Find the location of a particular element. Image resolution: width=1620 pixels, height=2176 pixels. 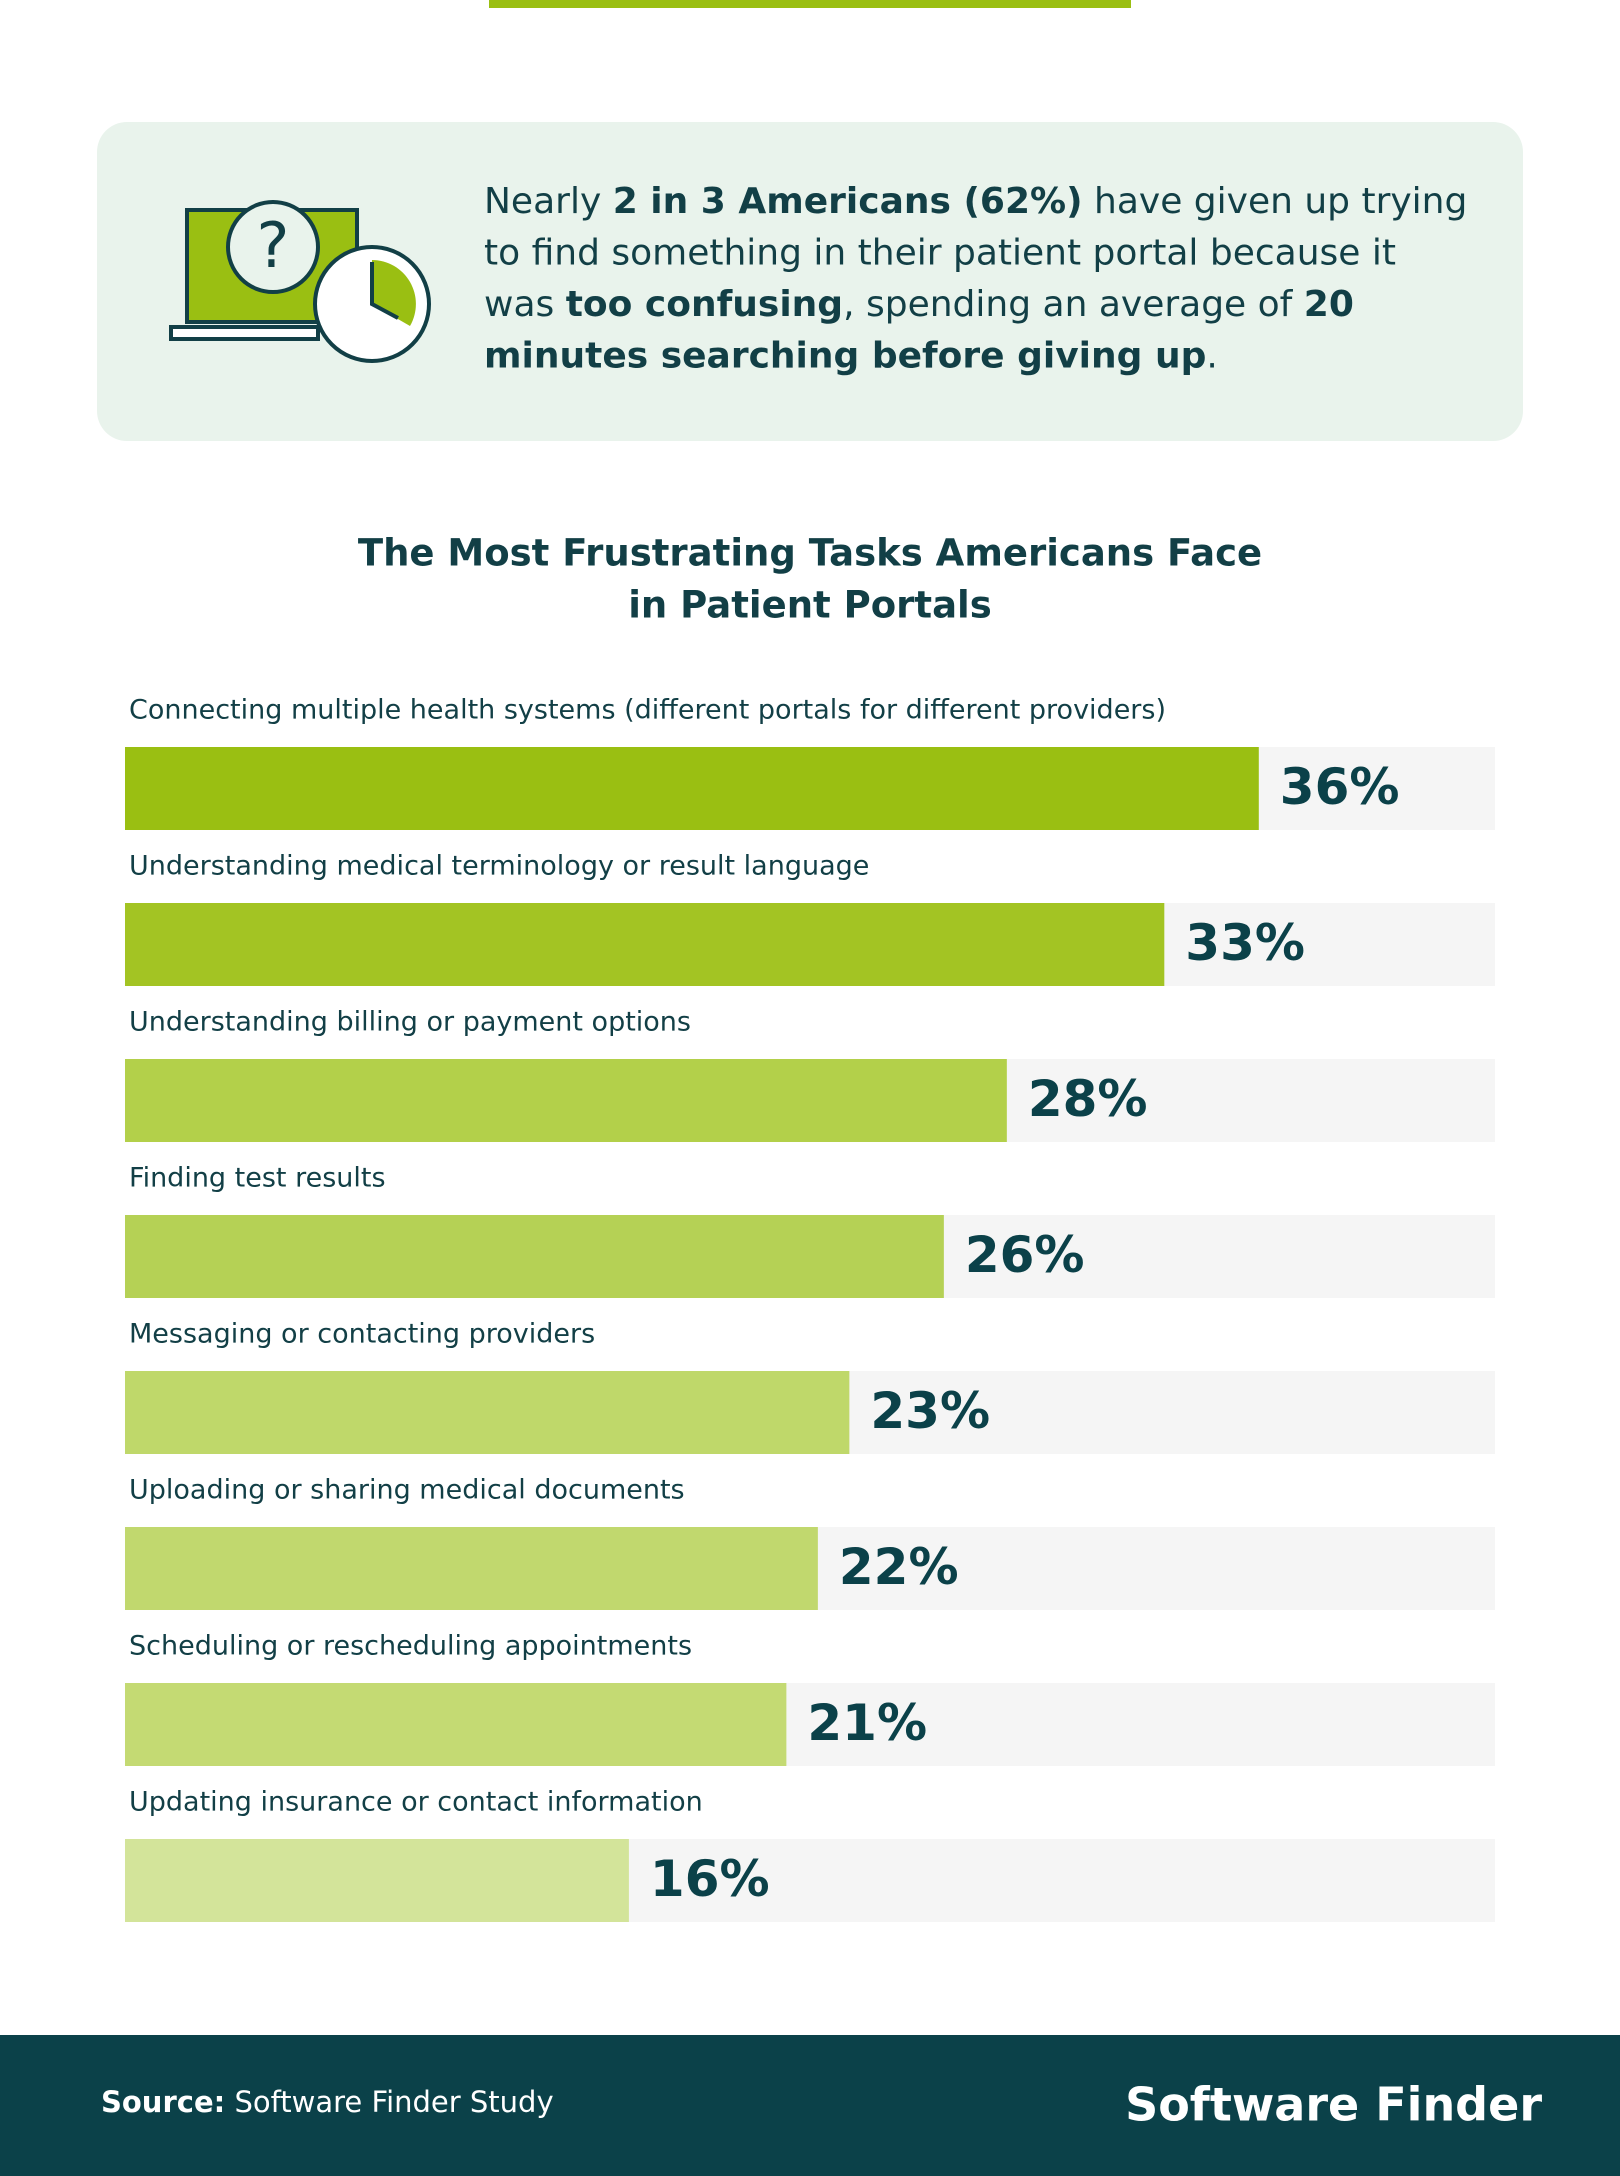

icon: ? is located at coordinates (300, 281).